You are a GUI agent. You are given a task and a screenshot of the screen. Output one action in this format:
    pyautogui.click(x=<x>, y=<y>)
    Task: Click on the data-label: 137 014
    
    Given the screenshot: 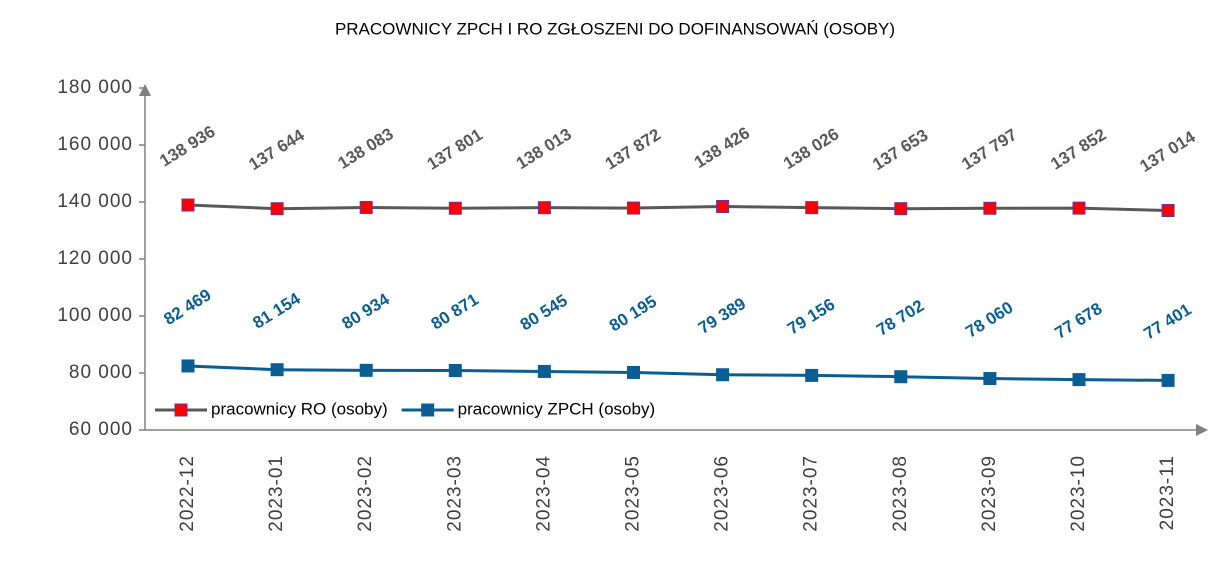 What is the action you would take?
    pyautogui.click(x=1167, y=151)
    